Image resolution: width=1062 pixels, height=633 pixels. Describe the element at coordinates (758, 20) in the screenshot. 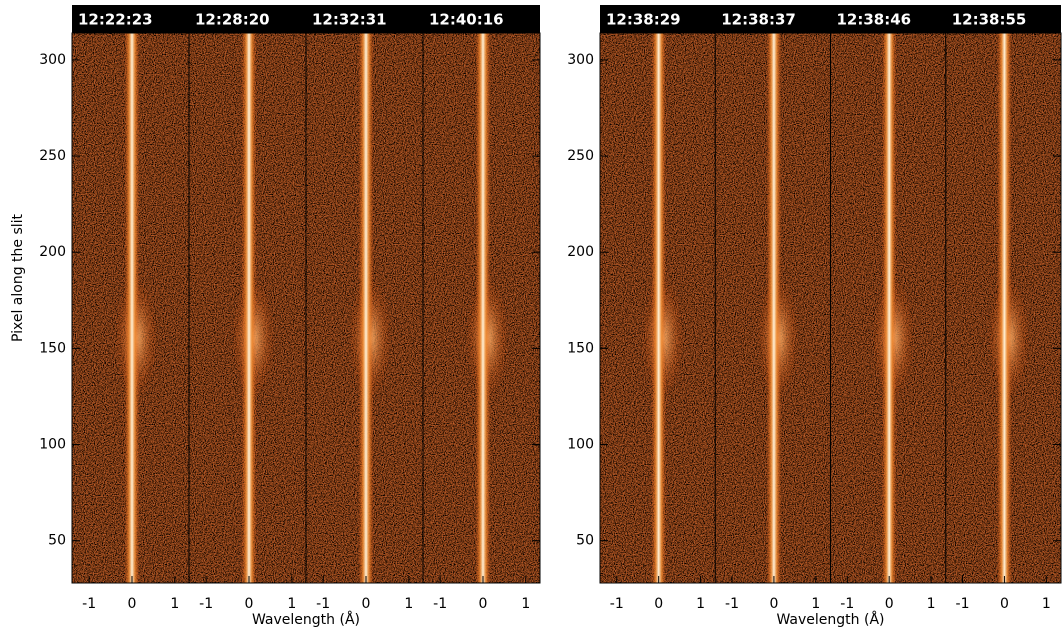

I see `frame-time: 12:38:37` at that location.